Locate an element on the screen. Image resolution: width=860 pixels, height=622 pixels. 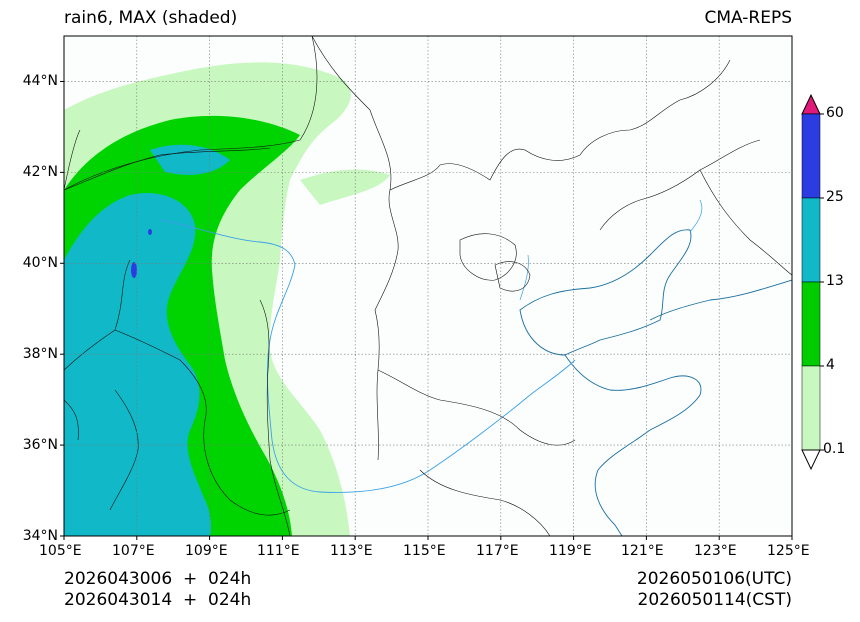
map-title: rain6, MAX (shaded) is located at coordinates (151, 18).